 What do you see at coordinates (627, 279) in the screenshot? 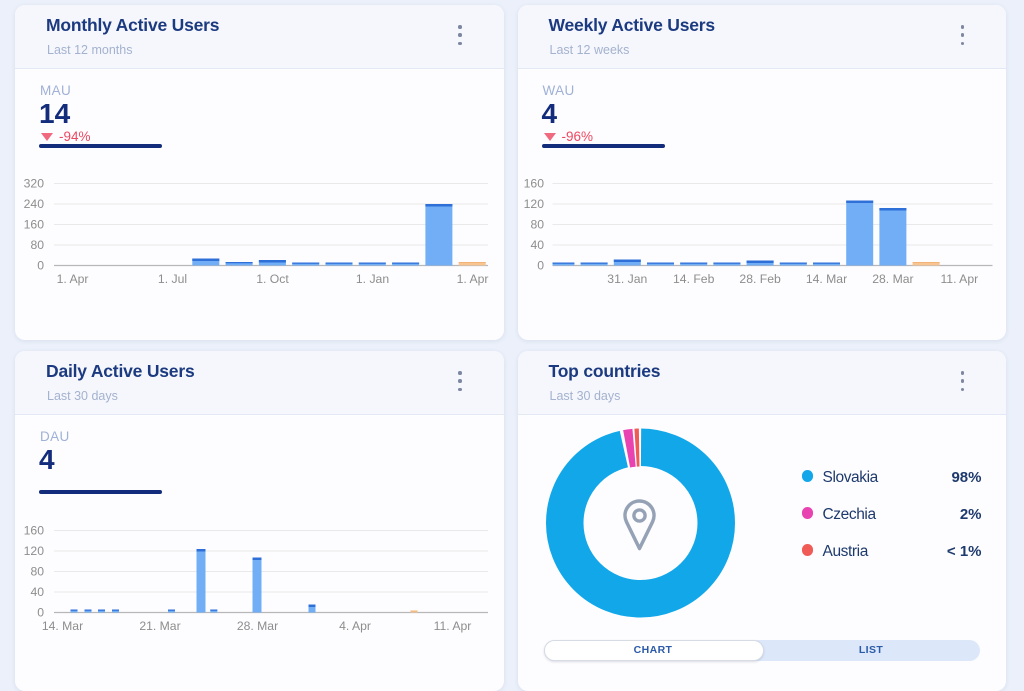
I see `svg-text: 31. Jan` at bounding box center [627, 279].